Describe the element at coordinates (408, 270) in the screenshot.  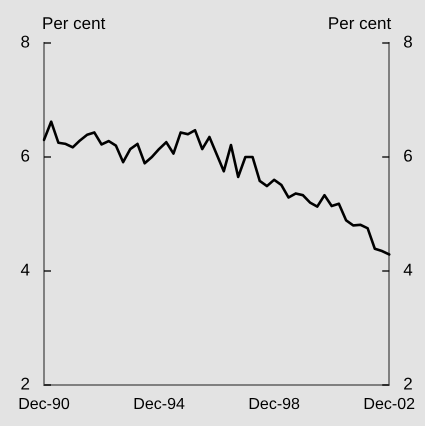
I see `y2-tick-label: 4` at that location.